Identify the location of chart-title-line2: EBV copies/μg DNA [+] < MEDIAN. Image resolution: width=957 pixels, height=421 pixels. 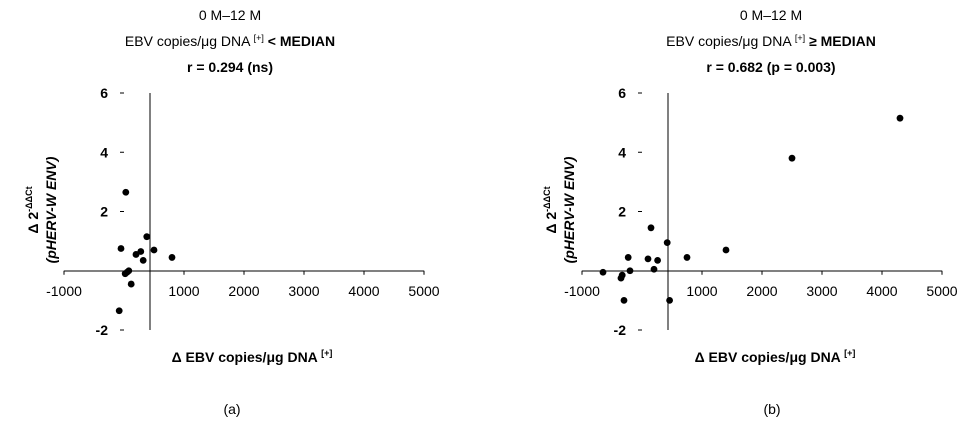
(230, 41).